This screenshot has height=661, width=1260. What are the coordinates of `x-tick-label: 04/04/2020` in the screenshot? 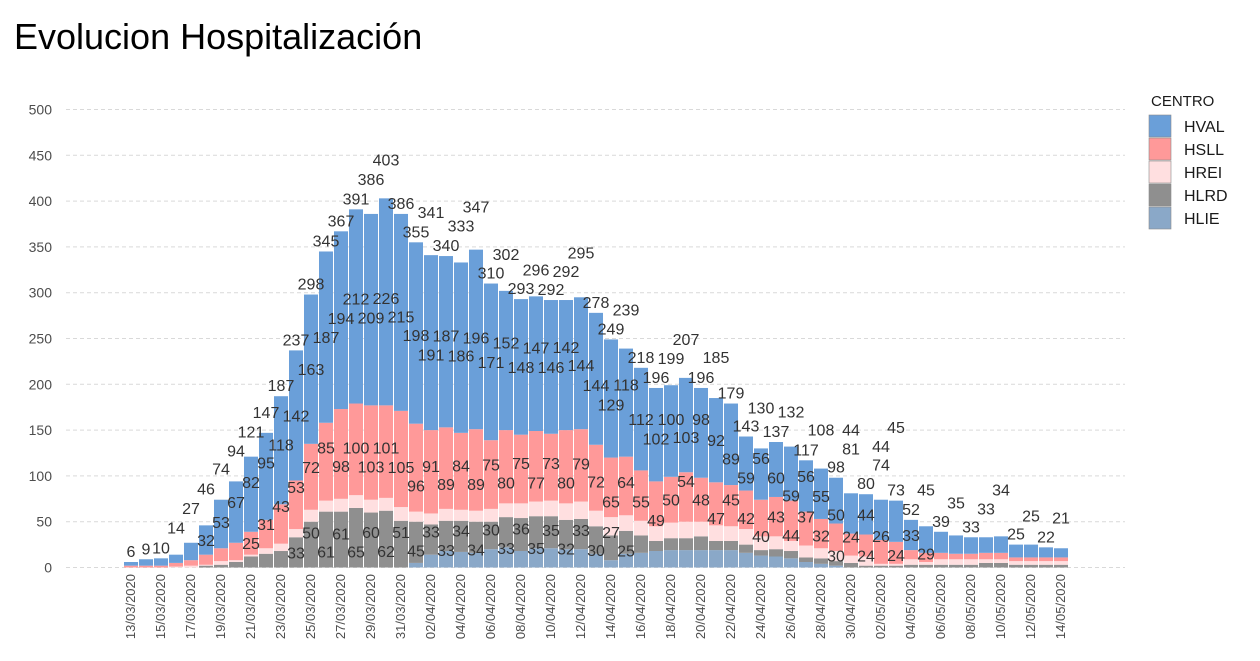 It's located at (460, 606).